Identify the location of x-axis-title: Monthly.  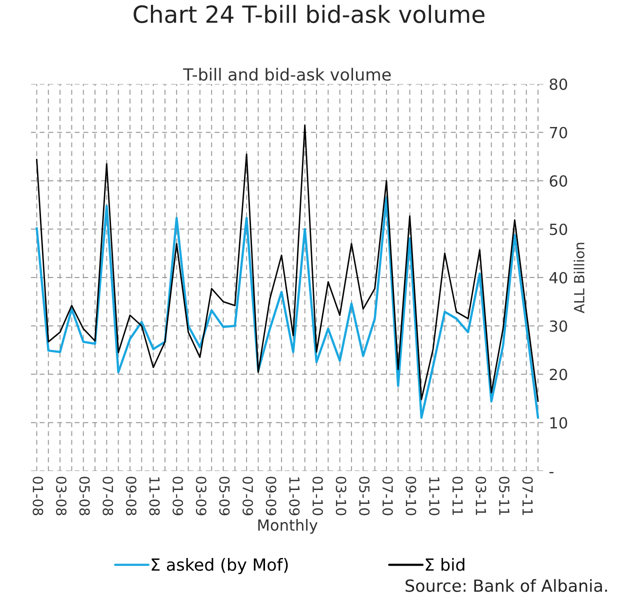
(288, 526).